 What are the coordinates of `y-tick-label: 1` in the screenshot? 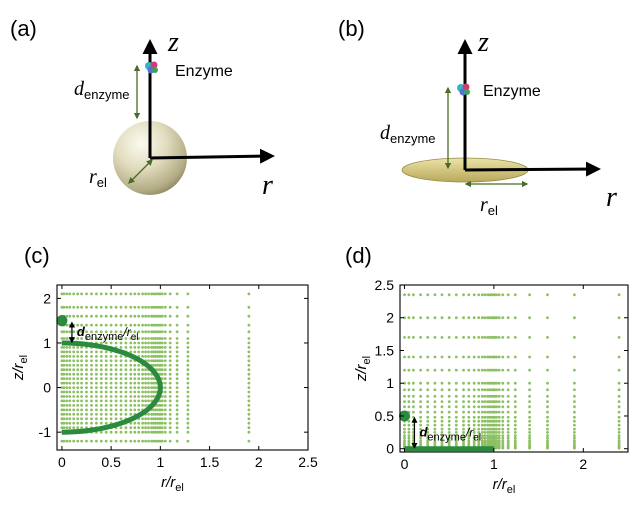 It's located at (47, 343).